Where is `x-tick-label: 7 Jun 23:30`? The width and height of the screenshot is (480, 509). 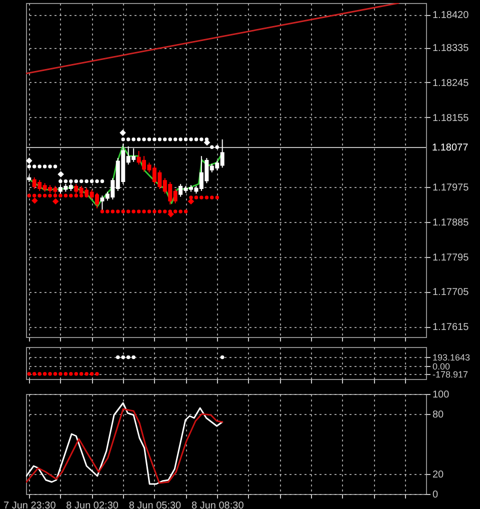 x-tick-label: 7 Jun 23:30 is located at coordinates (30, 504).